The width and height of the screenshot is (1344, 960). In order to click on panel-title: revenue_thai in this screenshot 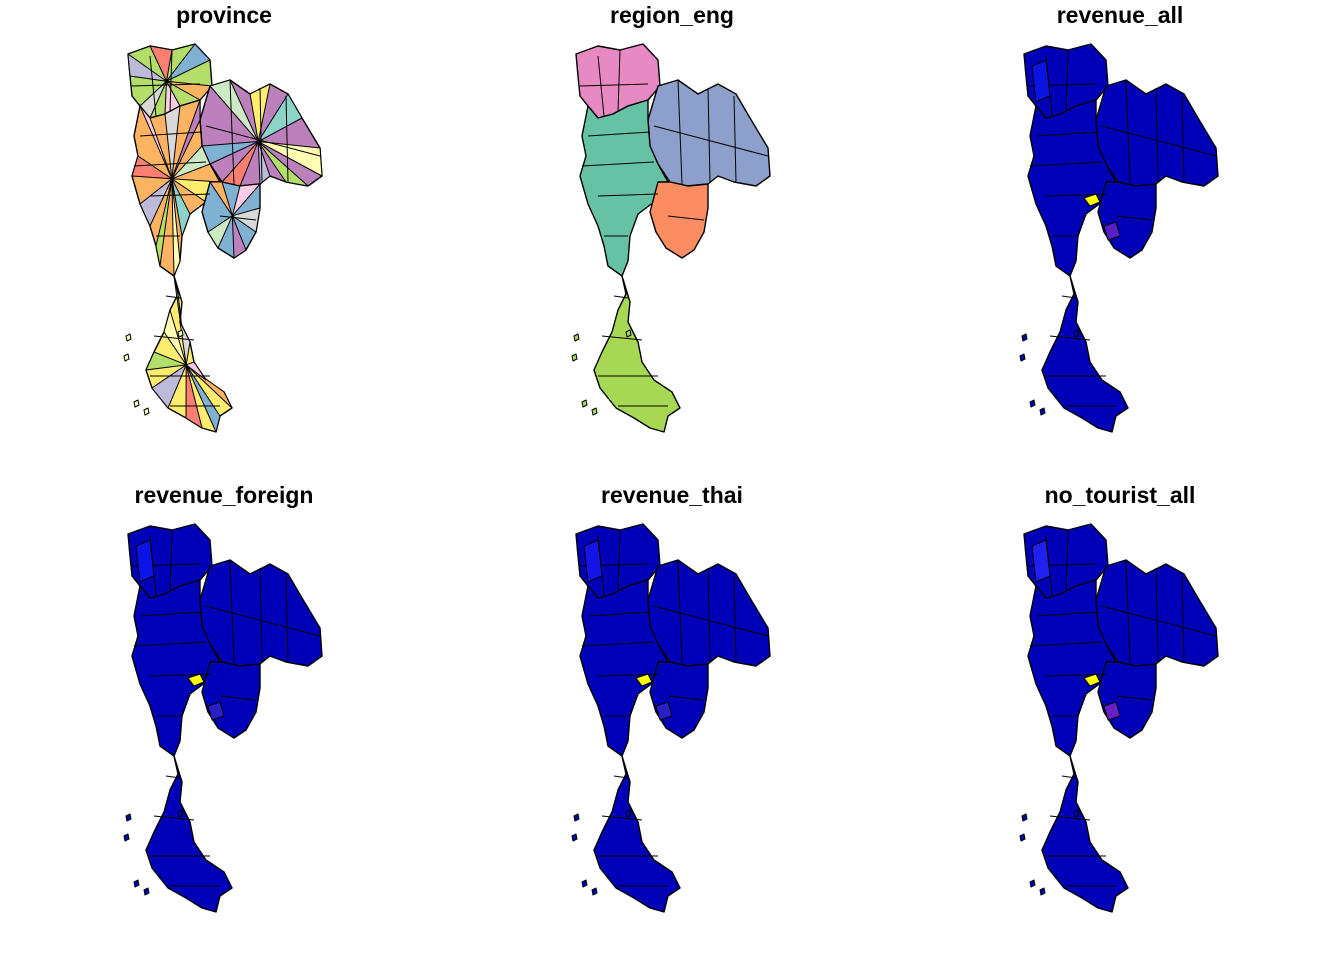, I will do `click(672, 495)`.